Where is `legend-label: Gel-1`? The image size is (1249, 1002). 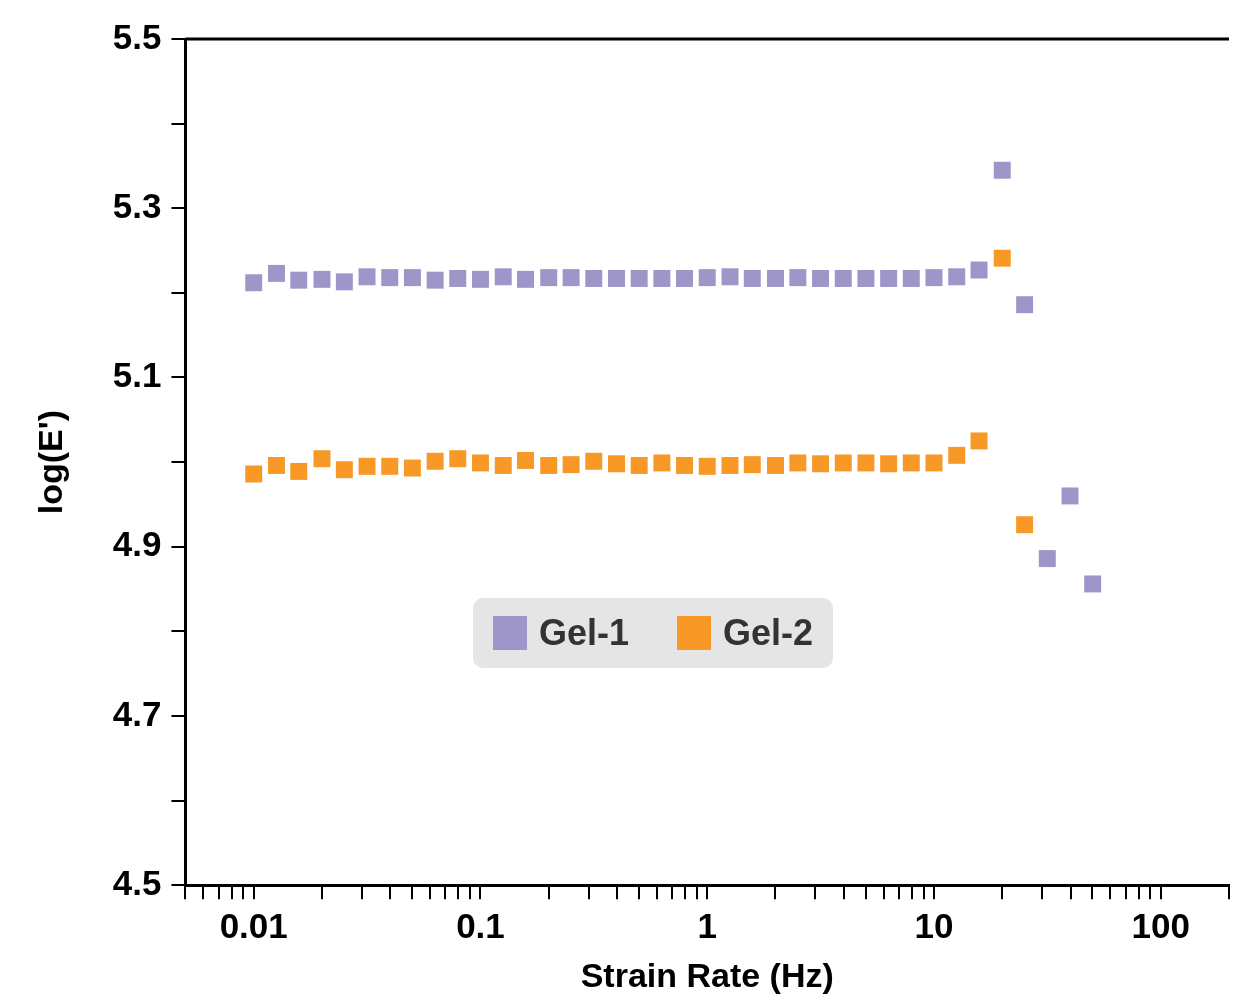
legend-label: Gel-1 is located at coordinates (584, 633).